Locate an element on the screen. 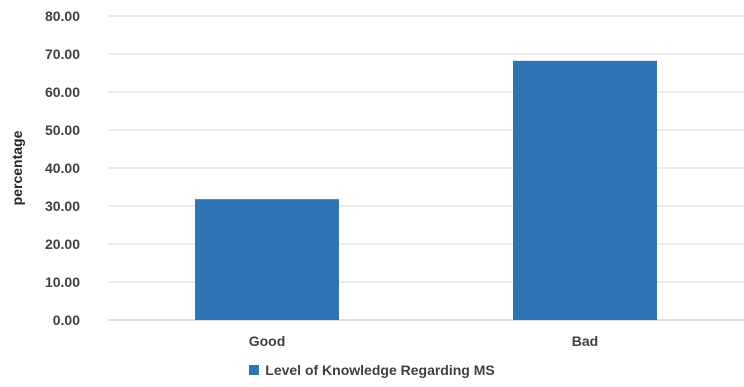 The image size is (744, 387). y-tick-label: 20.00 is located at coordinates (62, 244).